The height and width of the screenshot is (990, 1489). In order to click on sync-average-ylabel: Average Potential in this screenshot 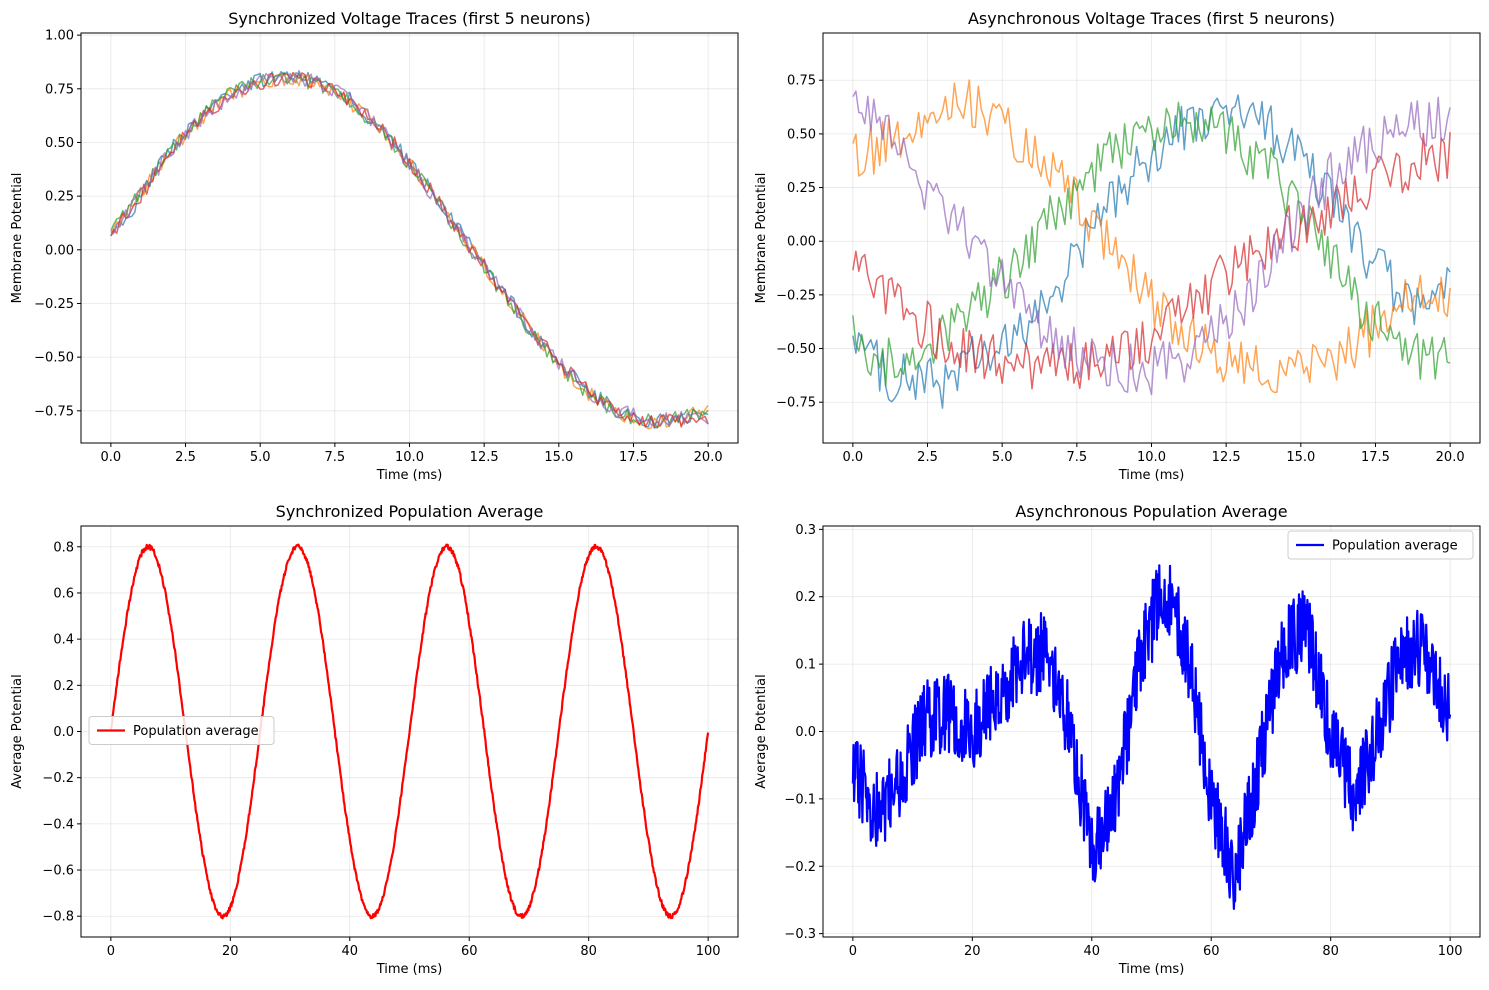, I will do `click(17, 731)`.